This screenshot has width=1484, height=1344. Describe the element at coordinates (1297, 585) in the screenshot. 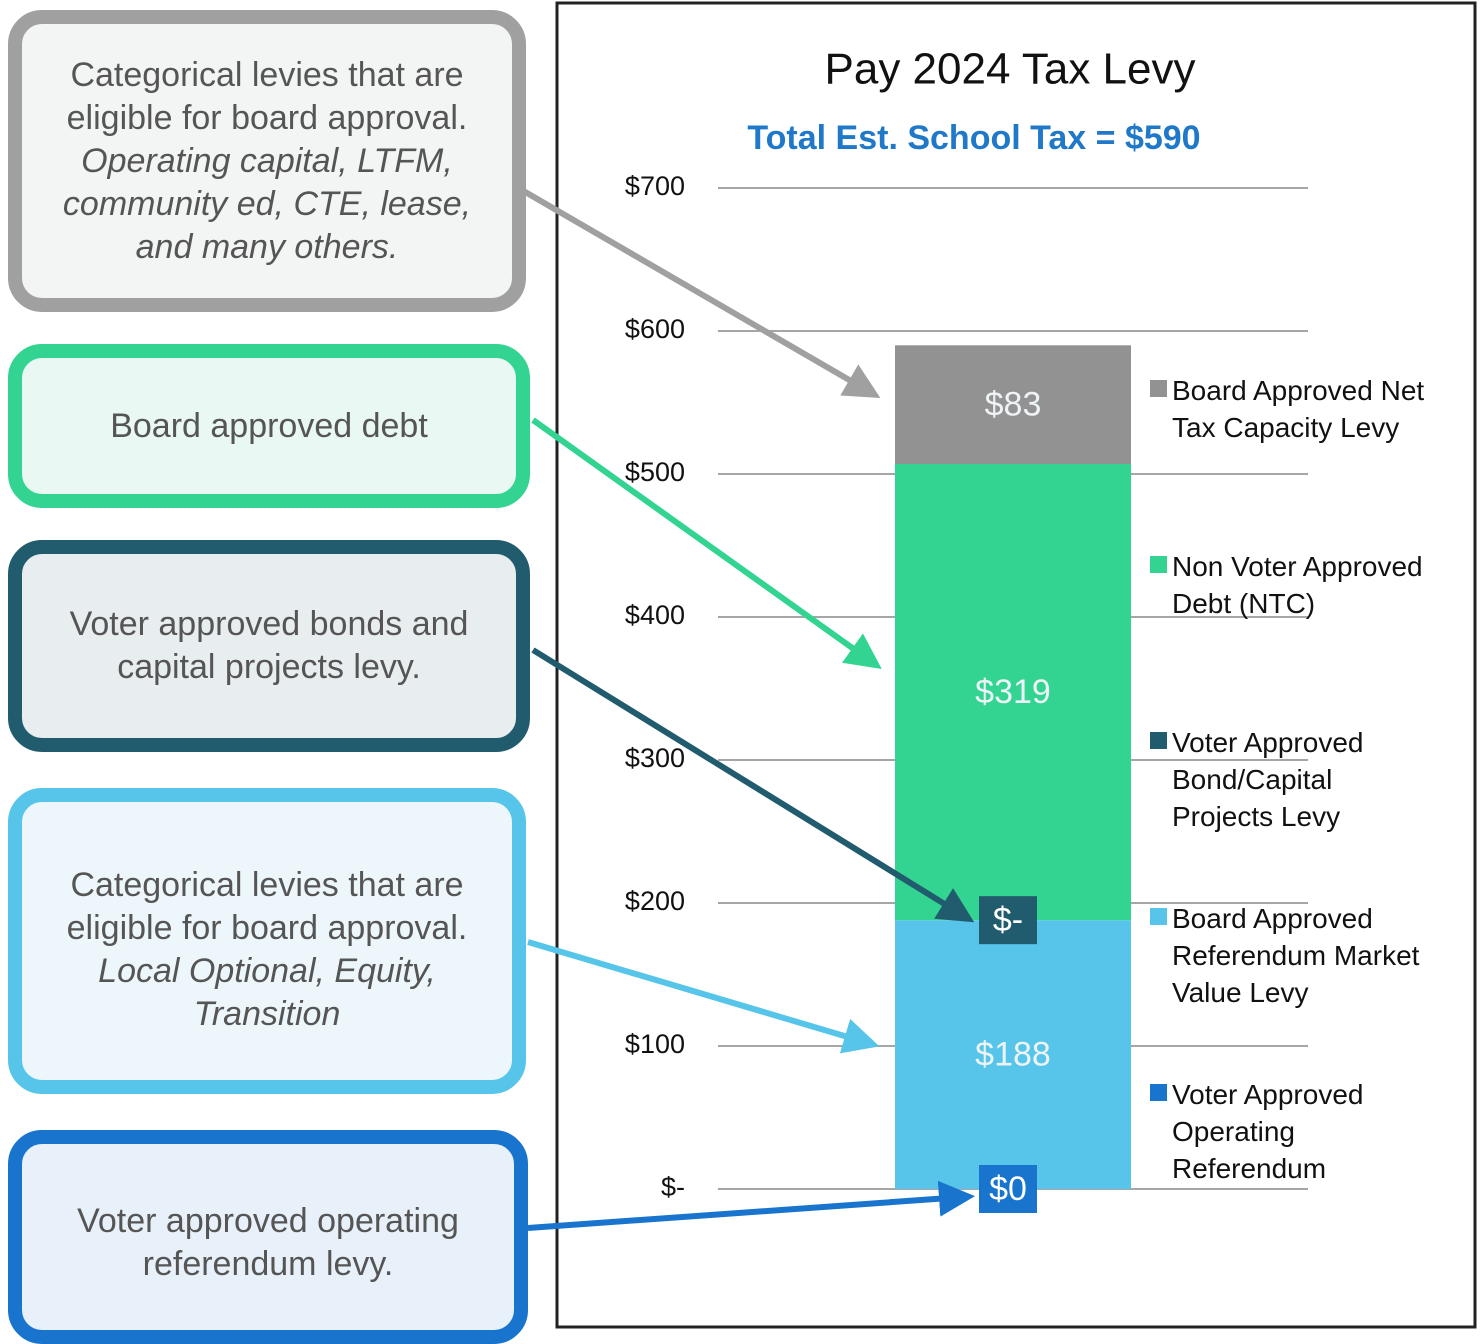

I see `legend-label: Non Voter Approved Debt (NTC)` at that location.